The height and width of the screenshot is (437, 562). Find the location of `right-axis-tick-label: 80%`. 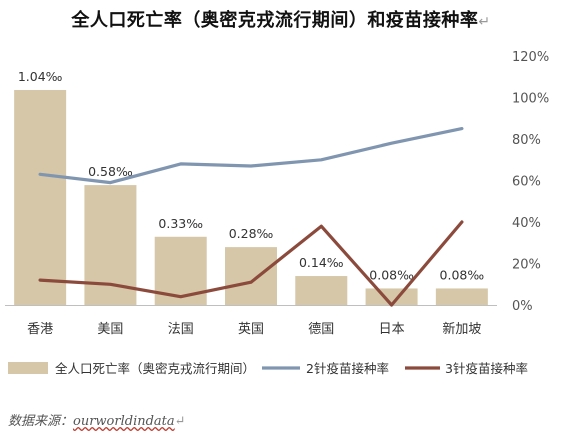

right-axis-tick-label: 80% is located at coordinates (526, 140).